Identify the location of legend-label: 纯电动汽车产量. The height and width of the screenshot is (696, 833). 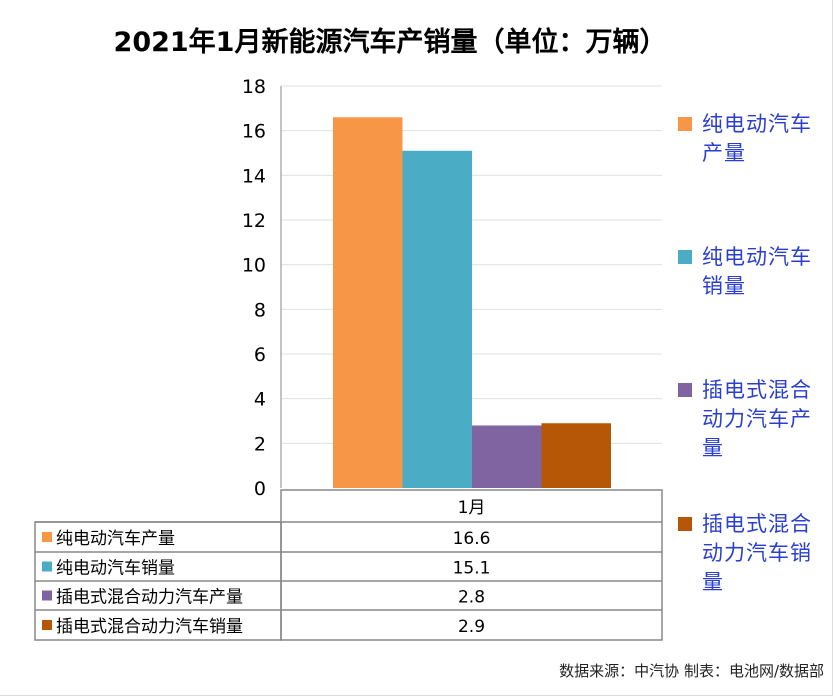
(757, 138).